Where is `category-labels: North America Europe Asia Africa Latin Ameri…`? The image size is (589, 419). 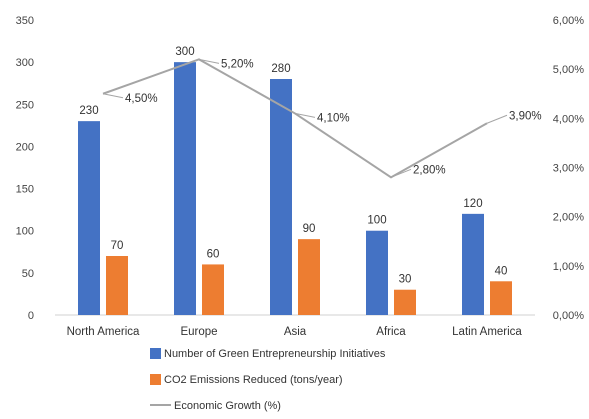
category-labels: North America Europe Asia Africa Latin Ameri… is located at coordinates (295, 332).